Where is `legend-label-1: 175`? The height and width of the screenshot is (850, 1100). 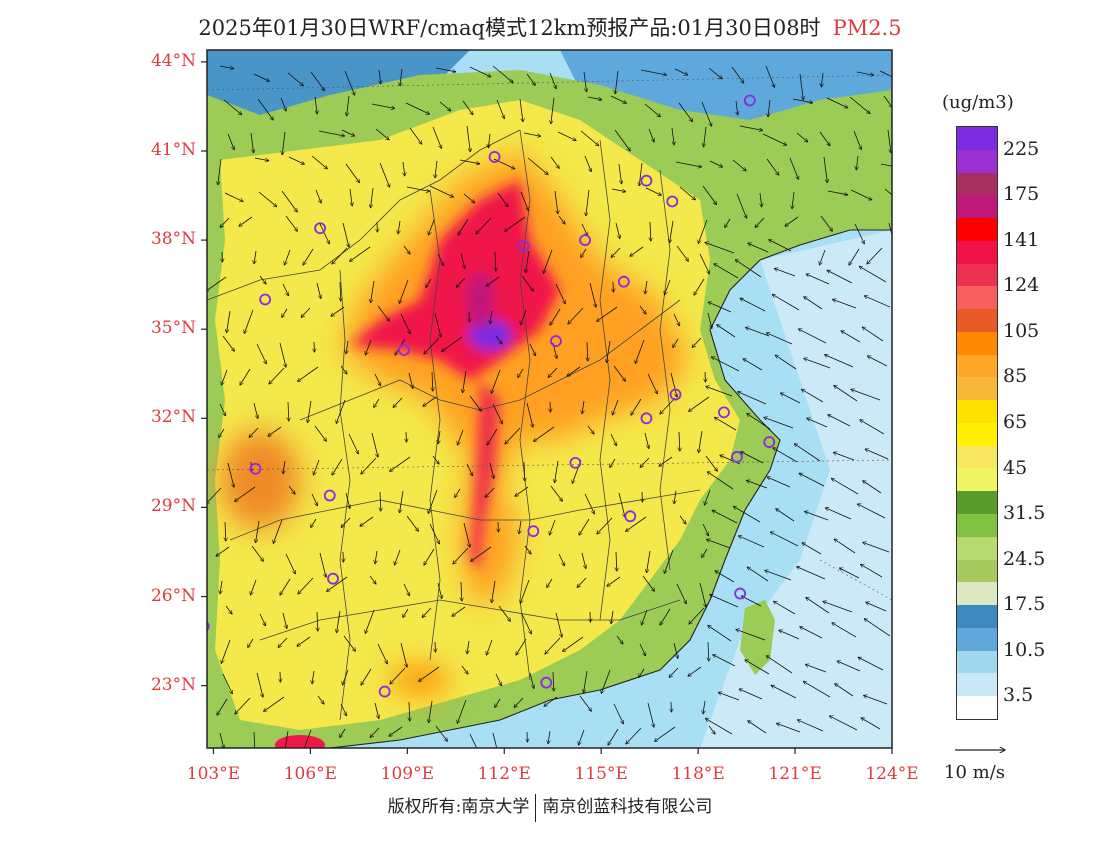
legend-label-1: 175 is located at coordinates (1021, 194).